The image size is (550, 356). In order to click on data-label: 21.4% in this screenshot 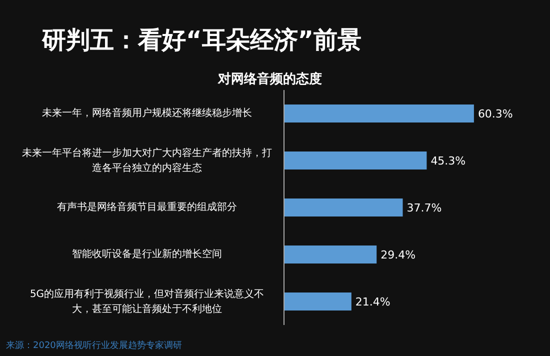, I will do `click(372, 302)`.